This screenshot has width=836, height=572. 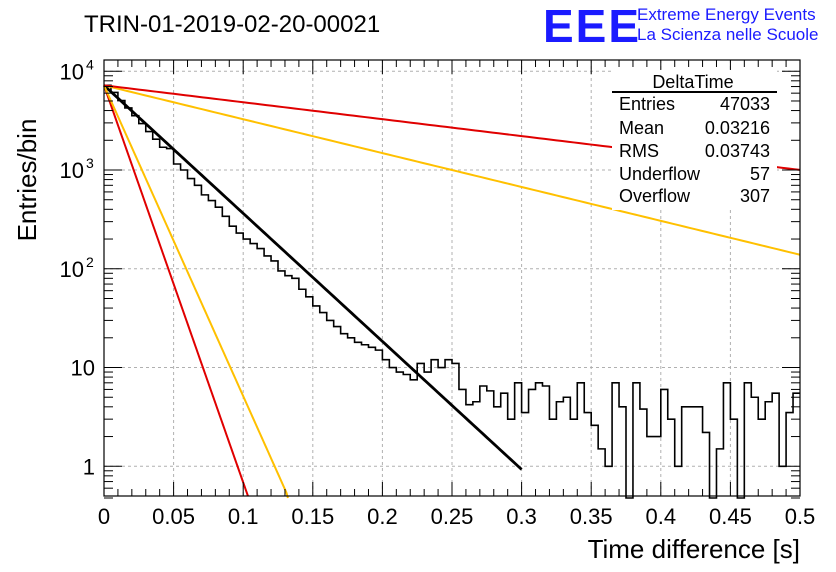 I want to click on x-tick-label: 0.4, so click(x=661, y=516).